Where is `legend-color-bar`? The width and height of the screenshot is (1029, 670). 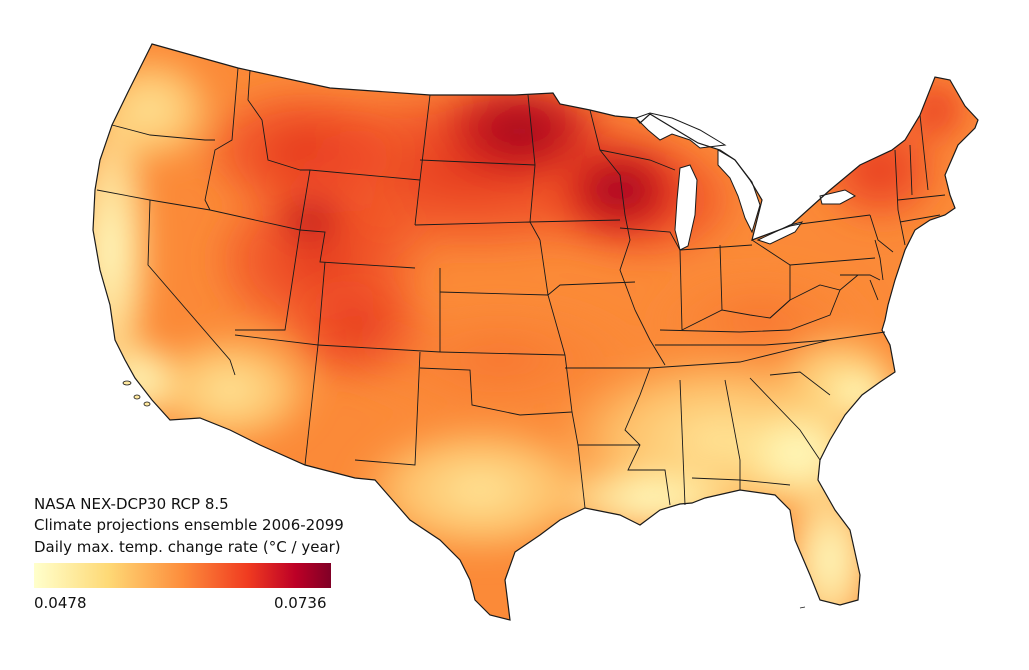 legend-color-bar is located at coordinates (182, 575).